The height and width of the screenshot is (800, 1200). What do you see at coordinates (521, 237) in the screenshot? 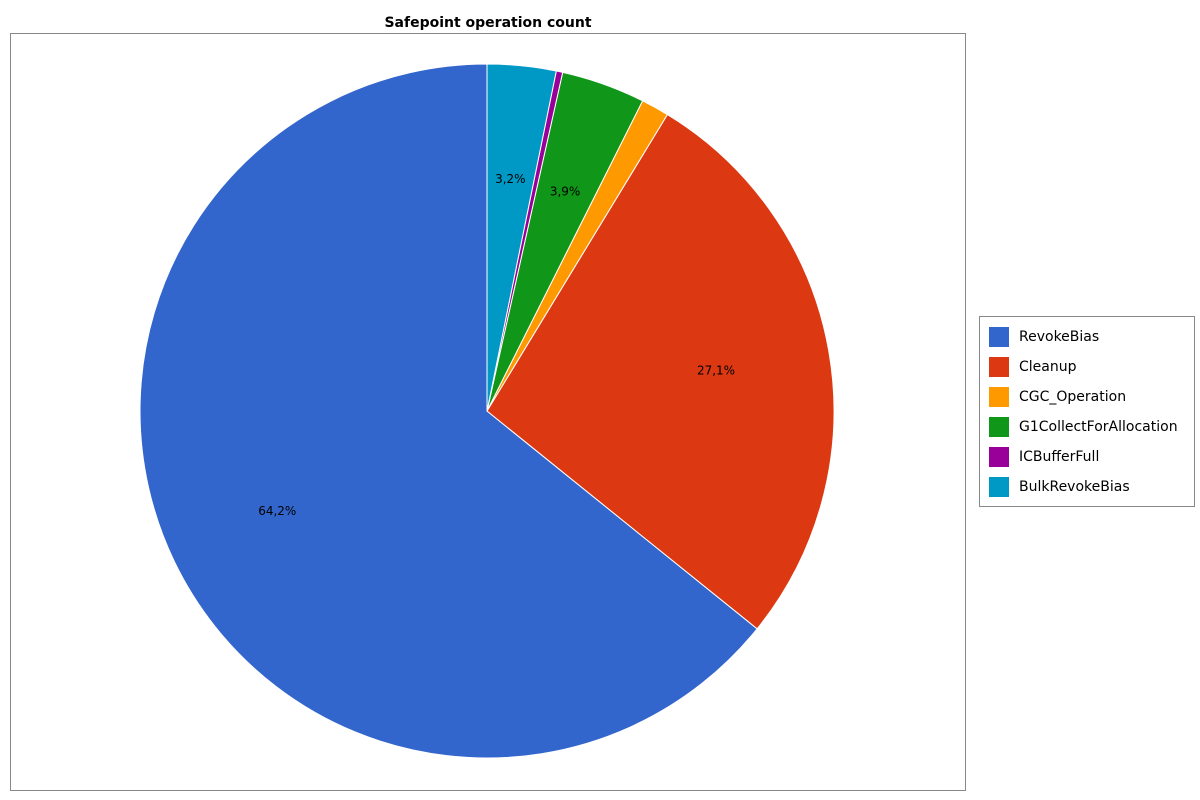
I see `pie-slice` at bounding box center [521, 237].